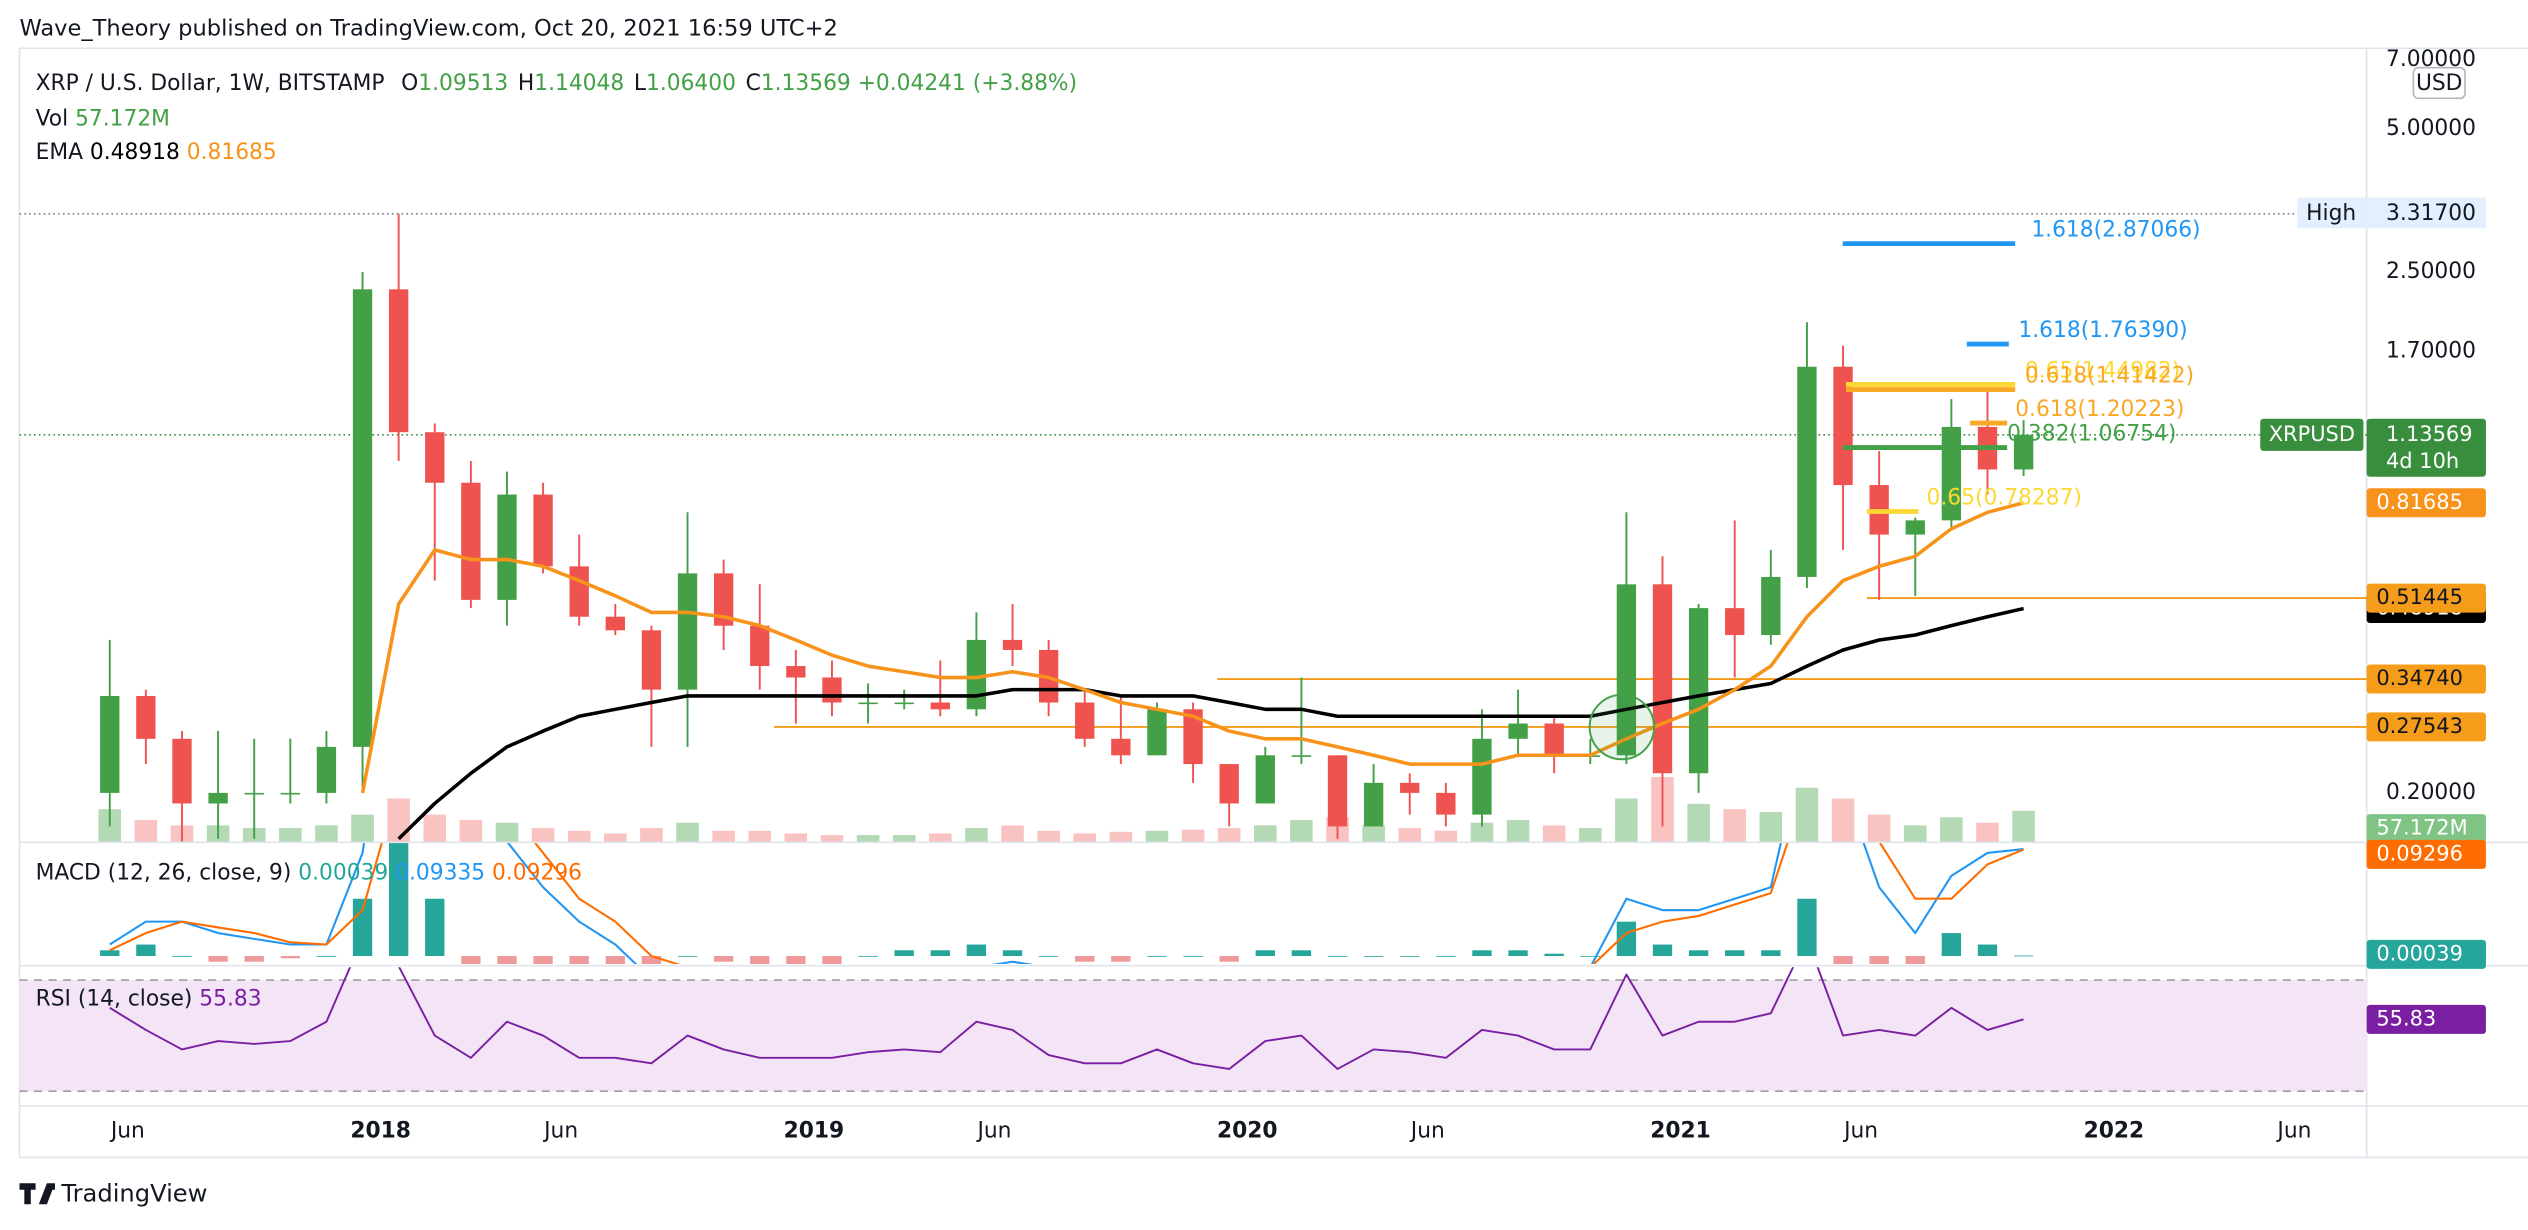  I want to click on ohlc-value: 1.06400, so click(691, 83).